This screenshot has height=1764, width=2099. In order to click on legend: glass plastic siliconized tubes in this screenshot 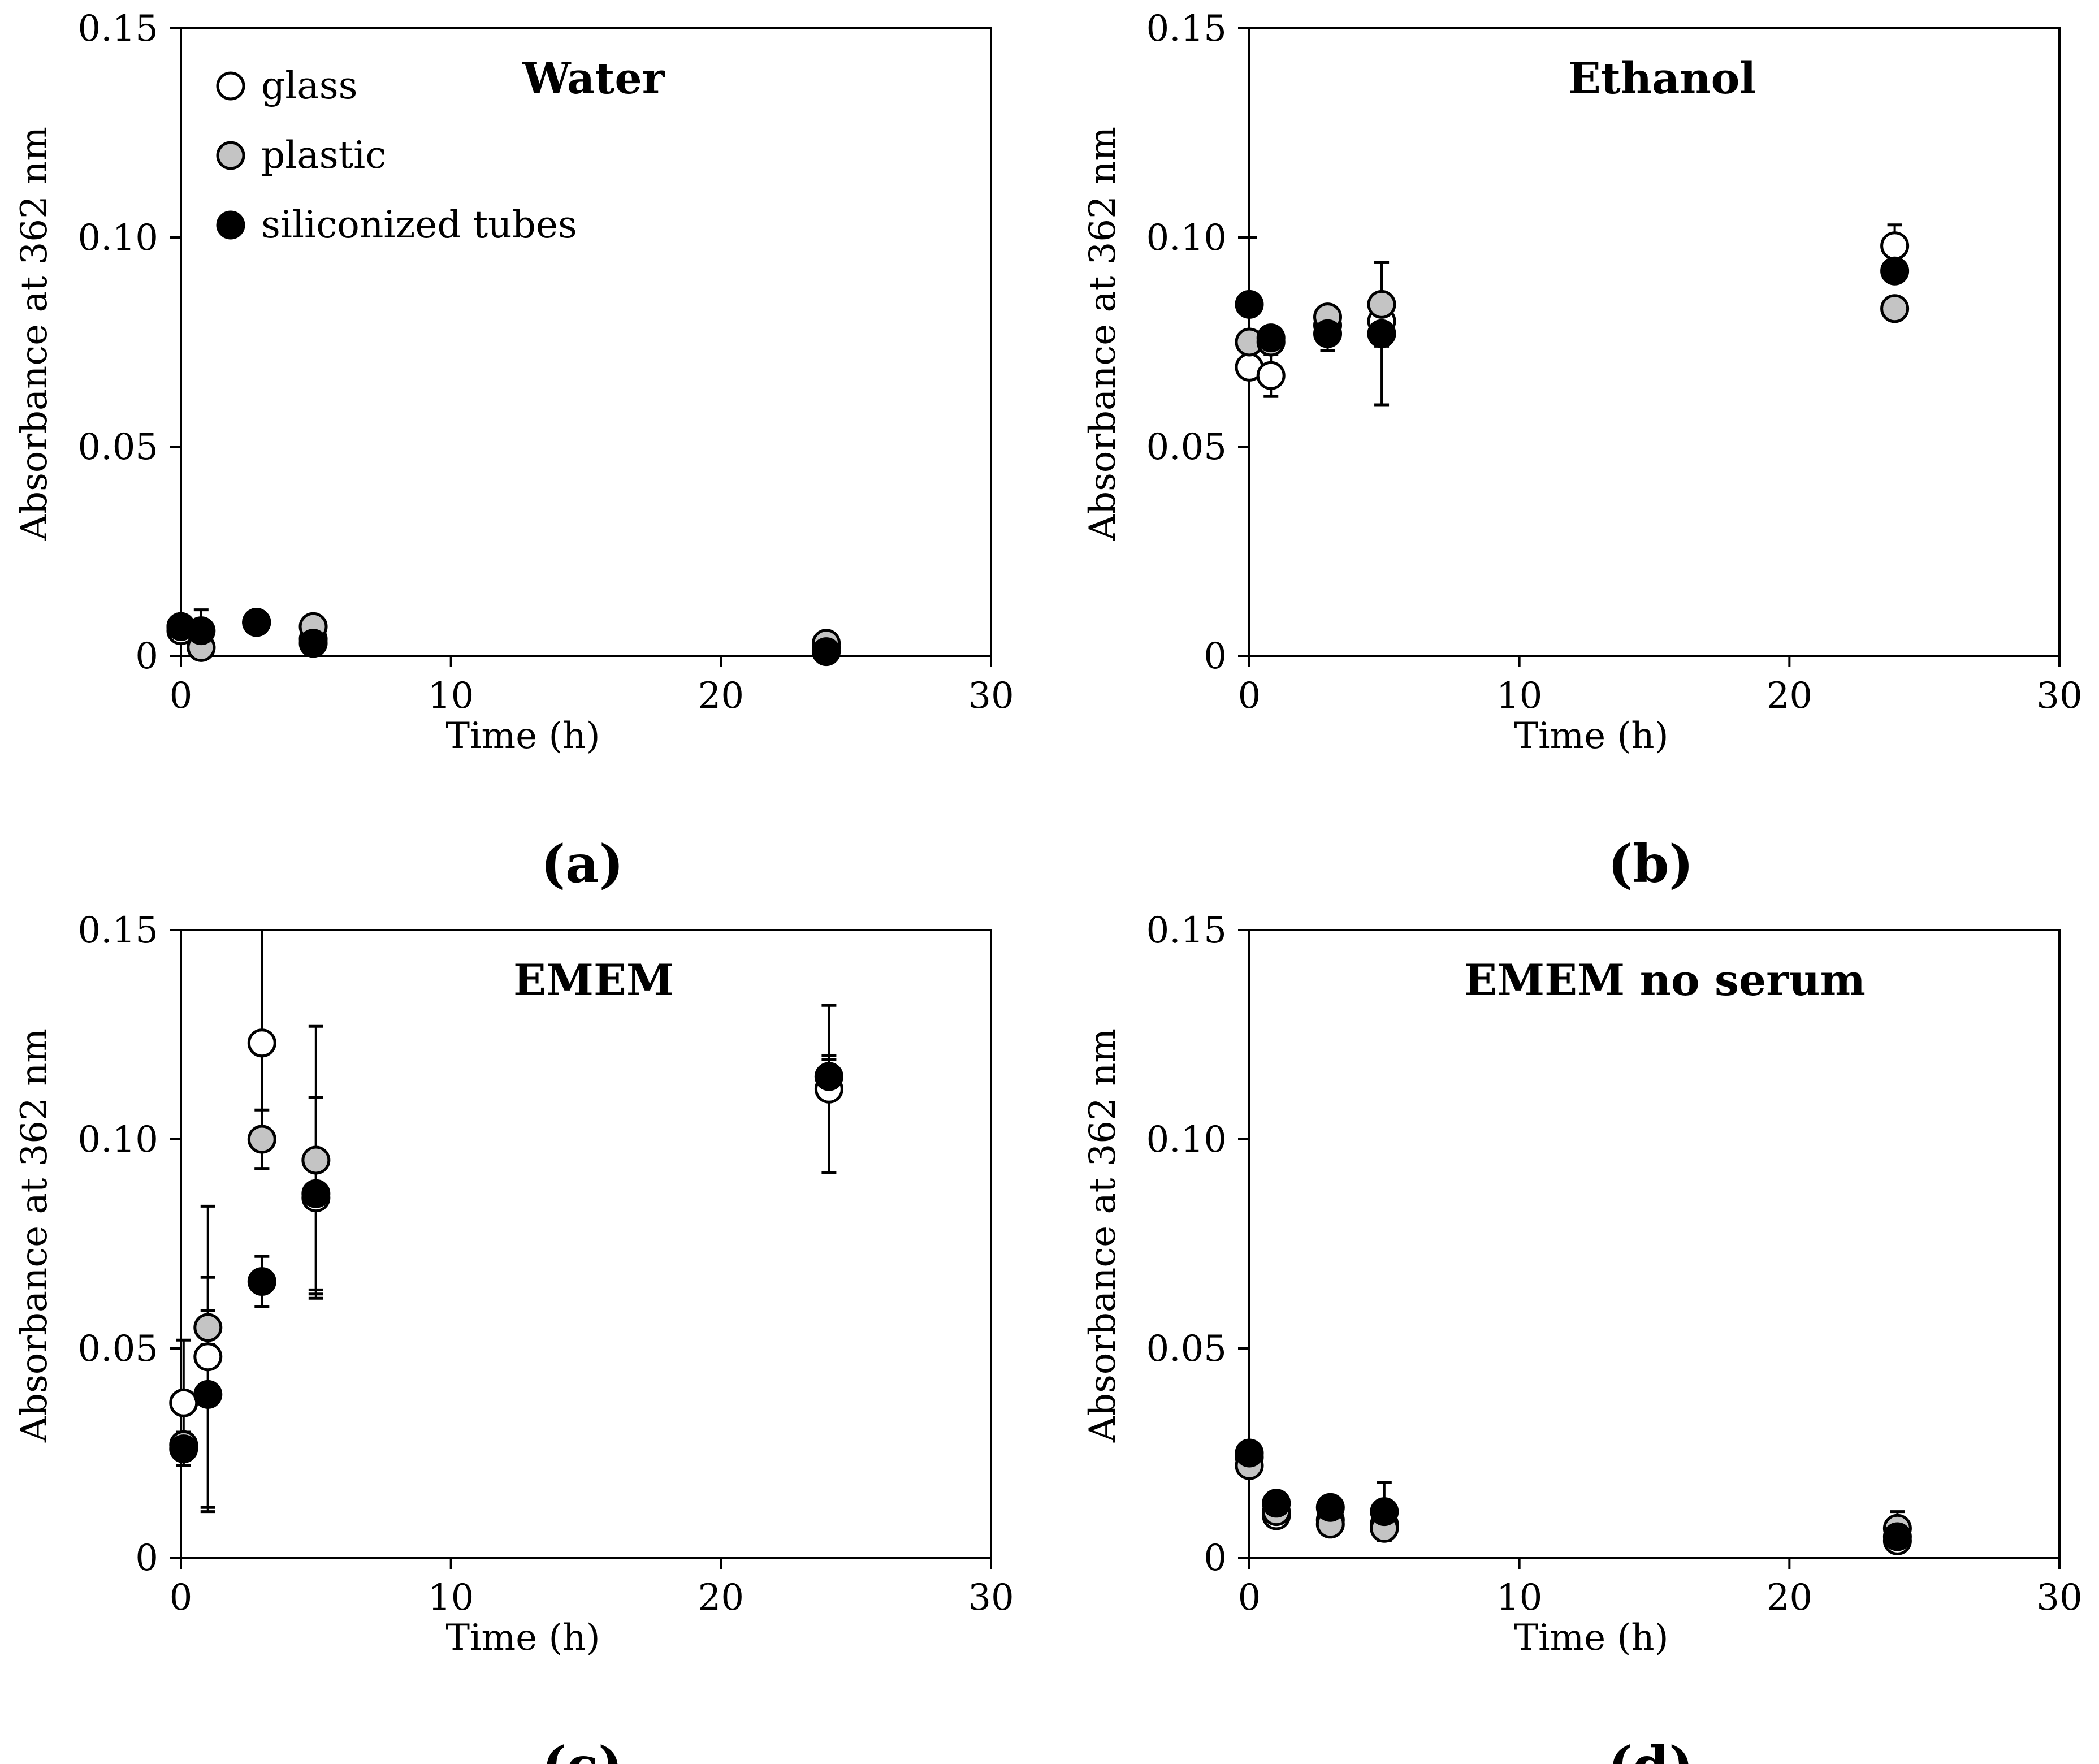, I will do `click(396, 155)`.